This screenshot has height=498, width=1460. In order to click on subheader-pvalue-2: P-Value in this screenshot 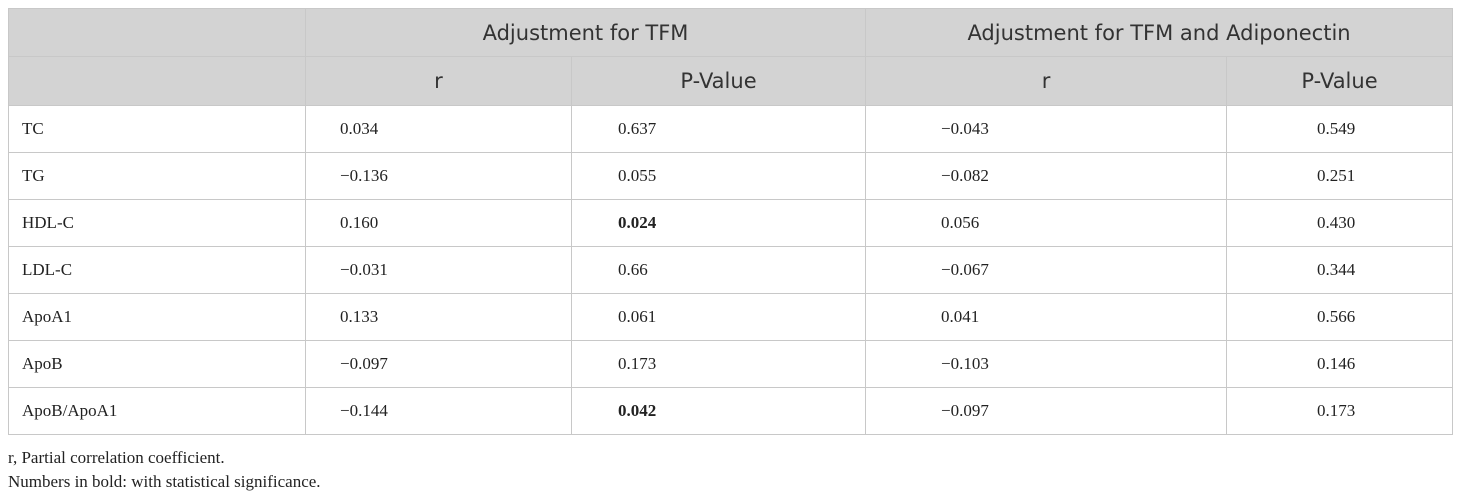, I will do `click(1340, 81)`.